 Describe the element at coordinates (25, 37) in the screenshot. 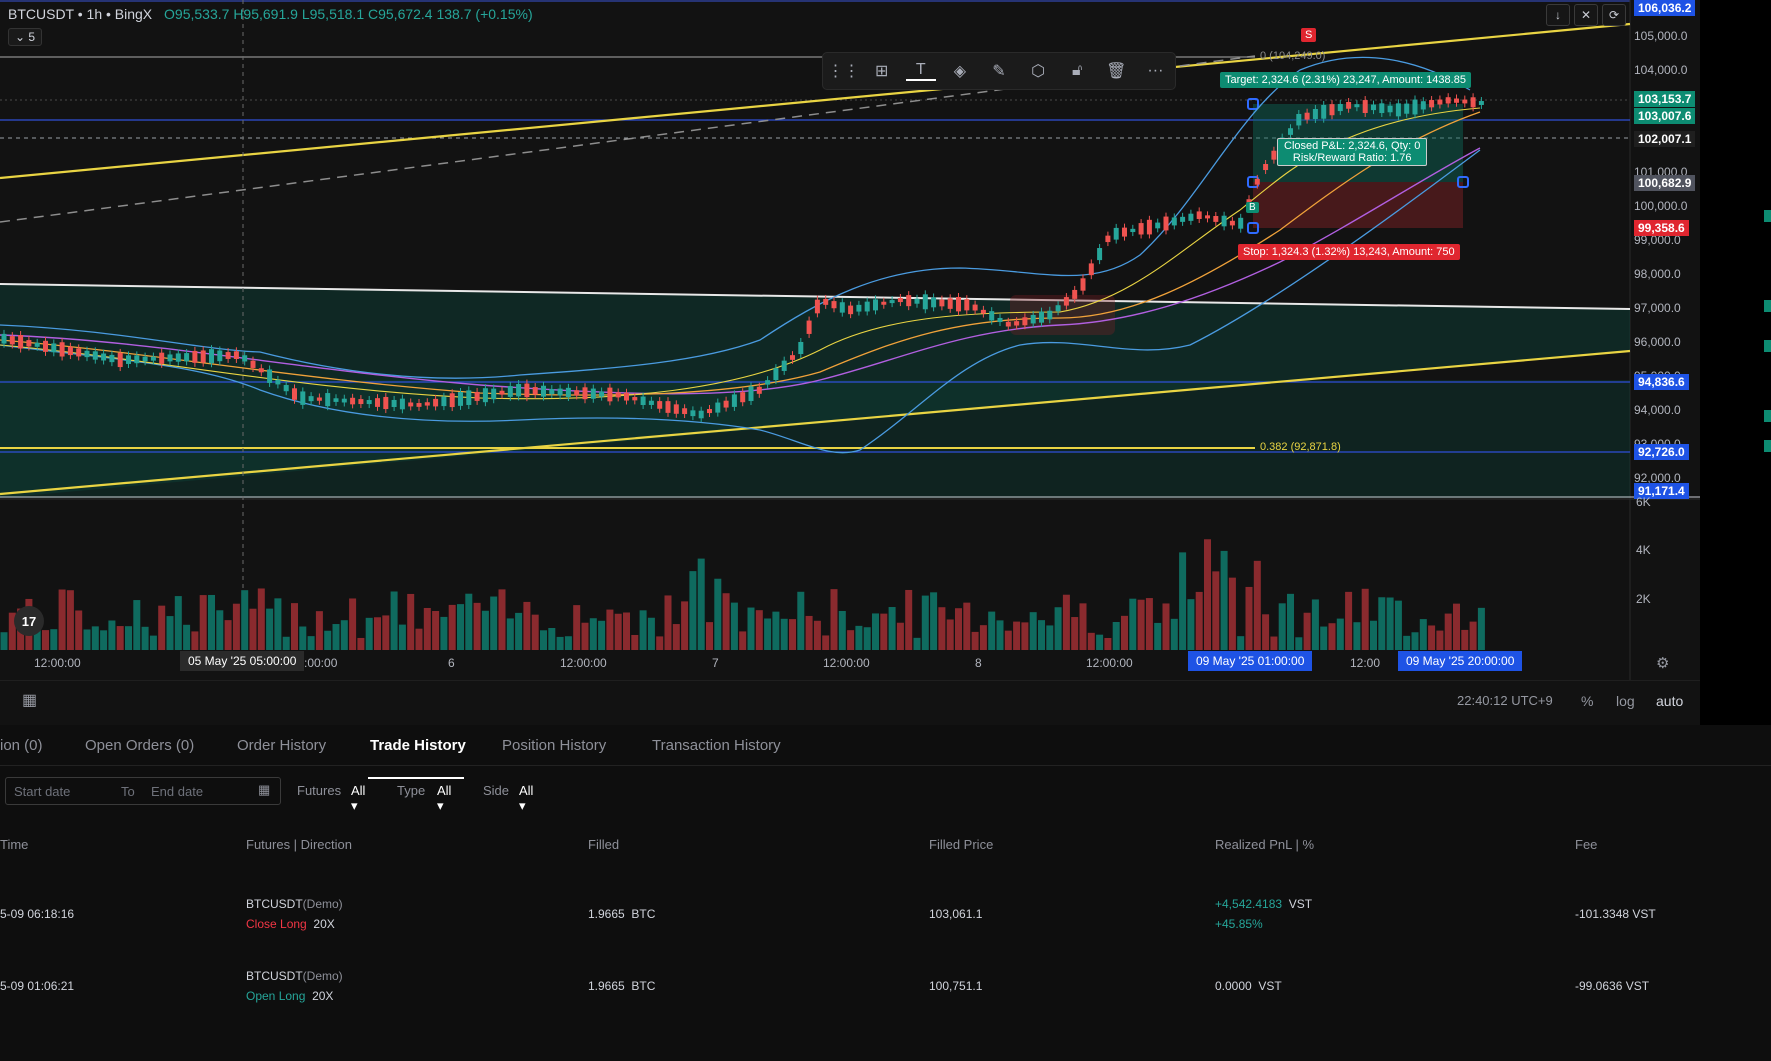

I see `indicators-collapse-button: ⌄ 5` at that location.